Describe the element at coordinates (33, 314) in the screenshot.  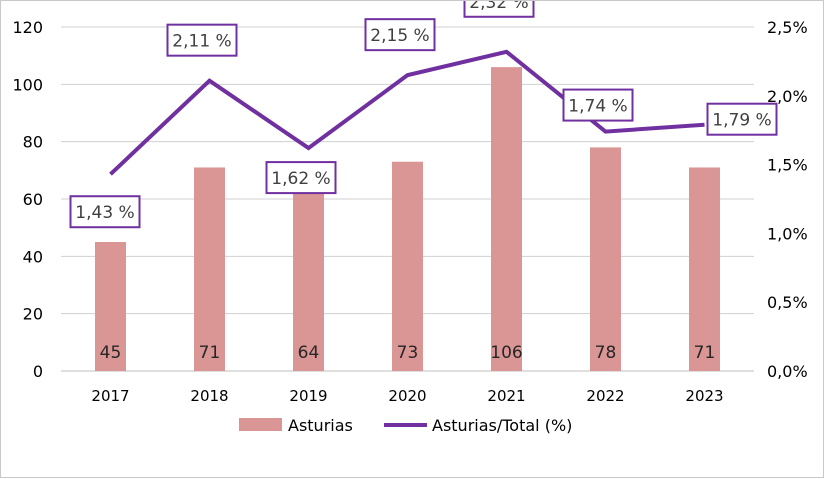
I see `y-left-tick-label: 20` at that location.